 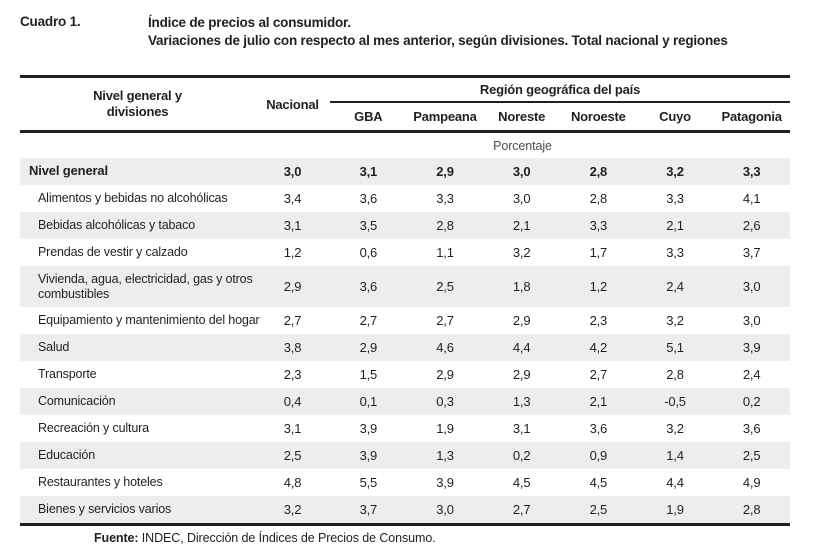 What do you see at coordinates (368, 374) in the screenshot?
I see `cell-value: 1,5` at bounding box center [368, 374].